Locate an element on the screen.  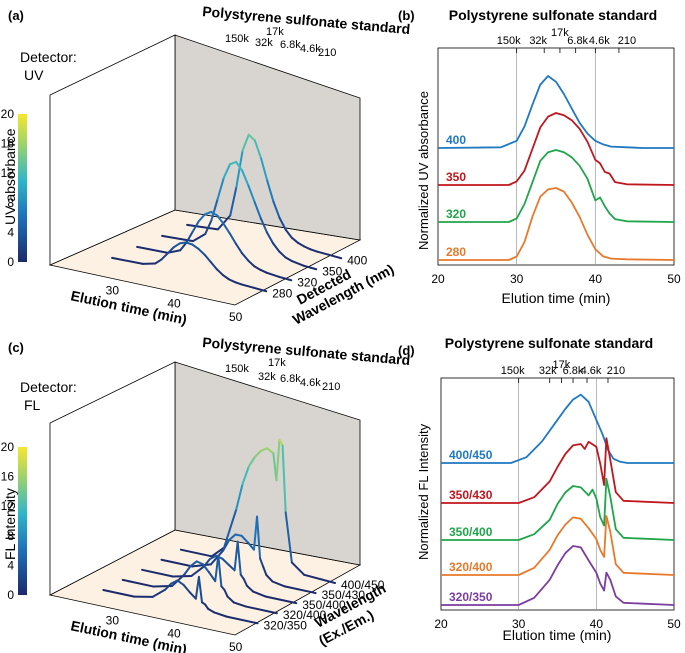
panel-c-colorbar-tick: 12 is located at coordinates (8, 506).